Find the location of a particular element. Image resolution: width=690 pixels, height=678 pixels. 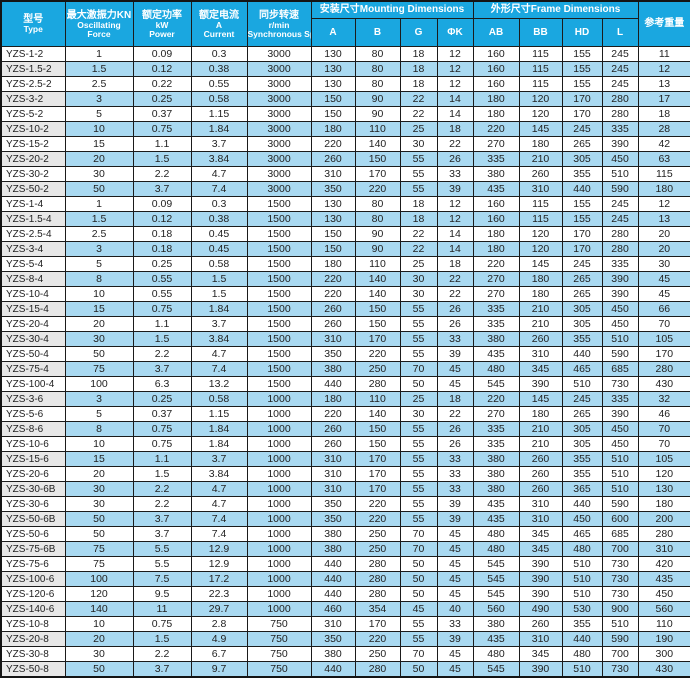

value-cell: 390 is located at coordinates (620, 414).